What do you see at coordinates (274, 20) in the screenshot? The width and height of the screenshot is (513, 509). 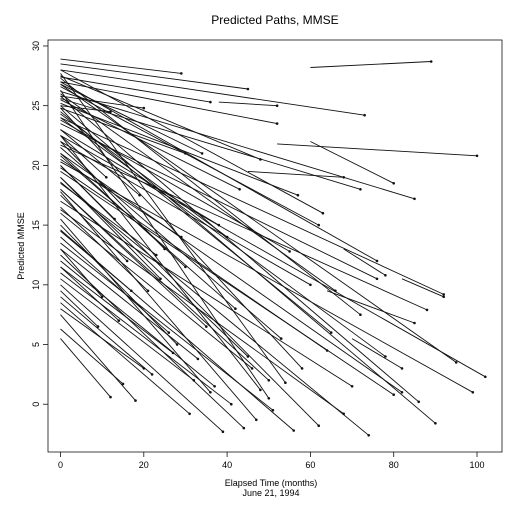 I see `chart-title: Predicted Paths, MMSE` at bounding box center [274, 20].